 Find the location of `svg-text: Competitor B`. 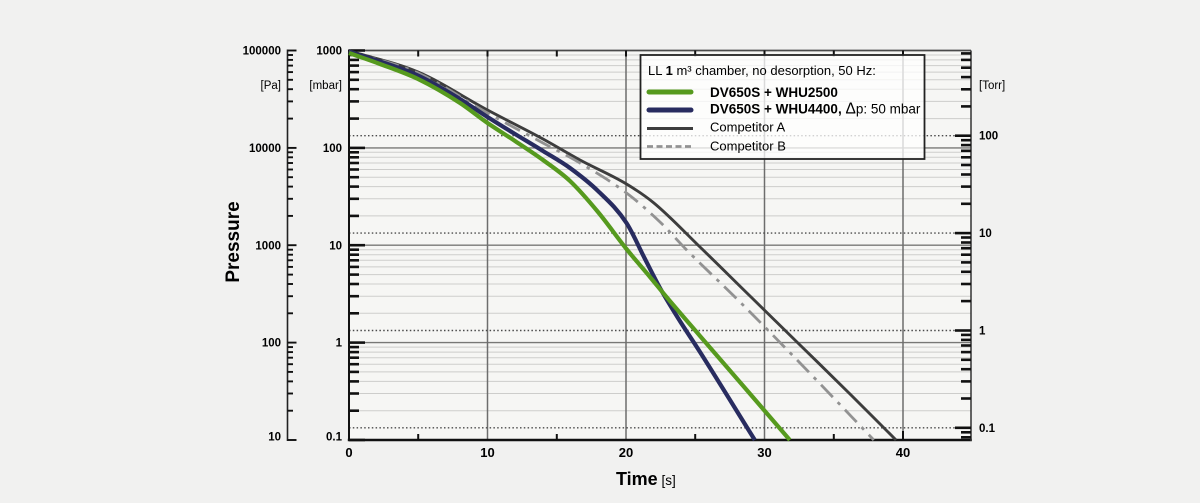

svg-text: Competitor B is located at coordinates (748, 146).